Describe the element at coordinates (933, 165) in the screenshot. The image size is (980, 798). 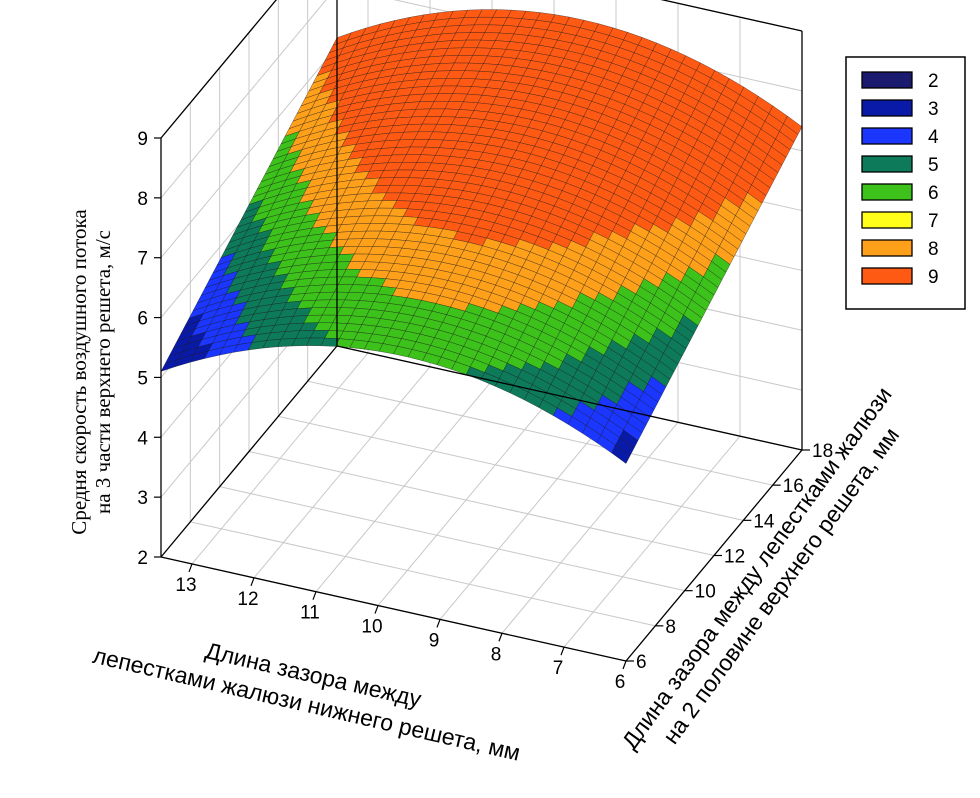
I see `legend-label-5: 5` at that location.